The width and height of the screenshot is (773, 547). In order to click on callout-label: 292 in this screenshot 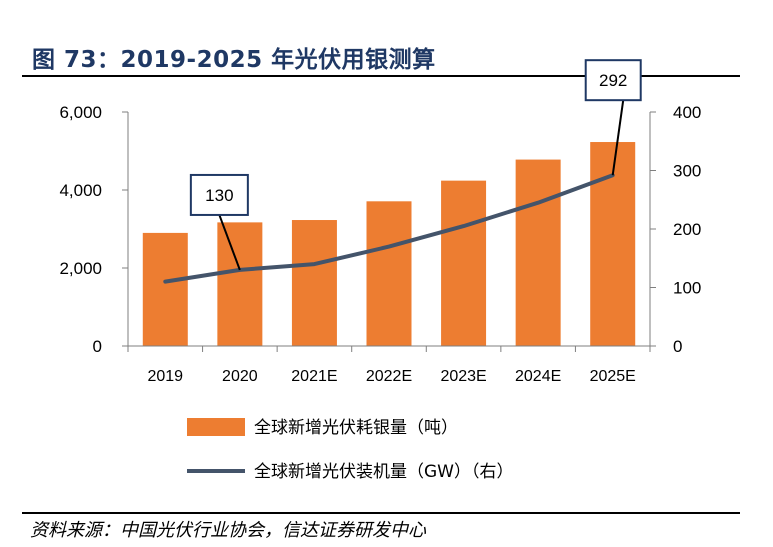, I will do `click(613, 80)`.